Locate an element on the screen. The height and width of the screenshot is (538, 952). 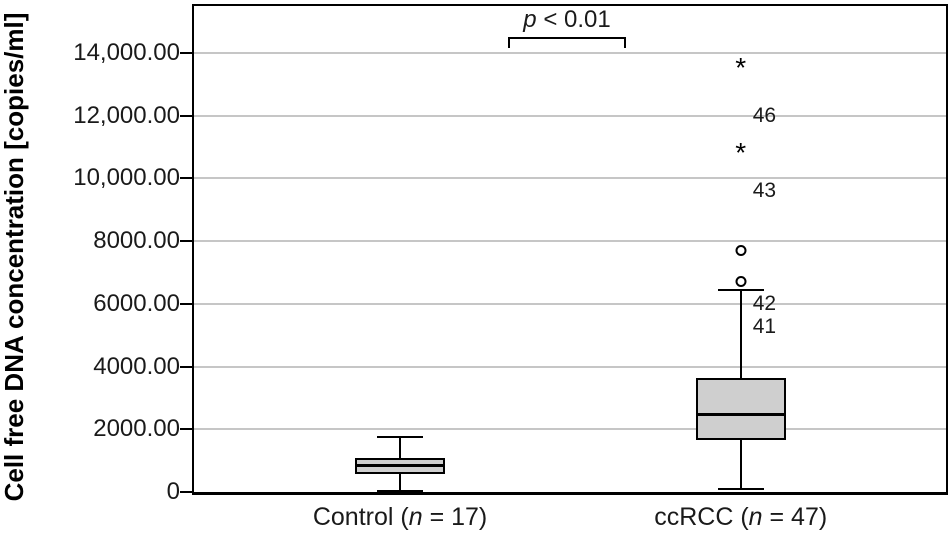
x-label-suffix-ccrcc: = 47) is located at coordinates (795, 517).